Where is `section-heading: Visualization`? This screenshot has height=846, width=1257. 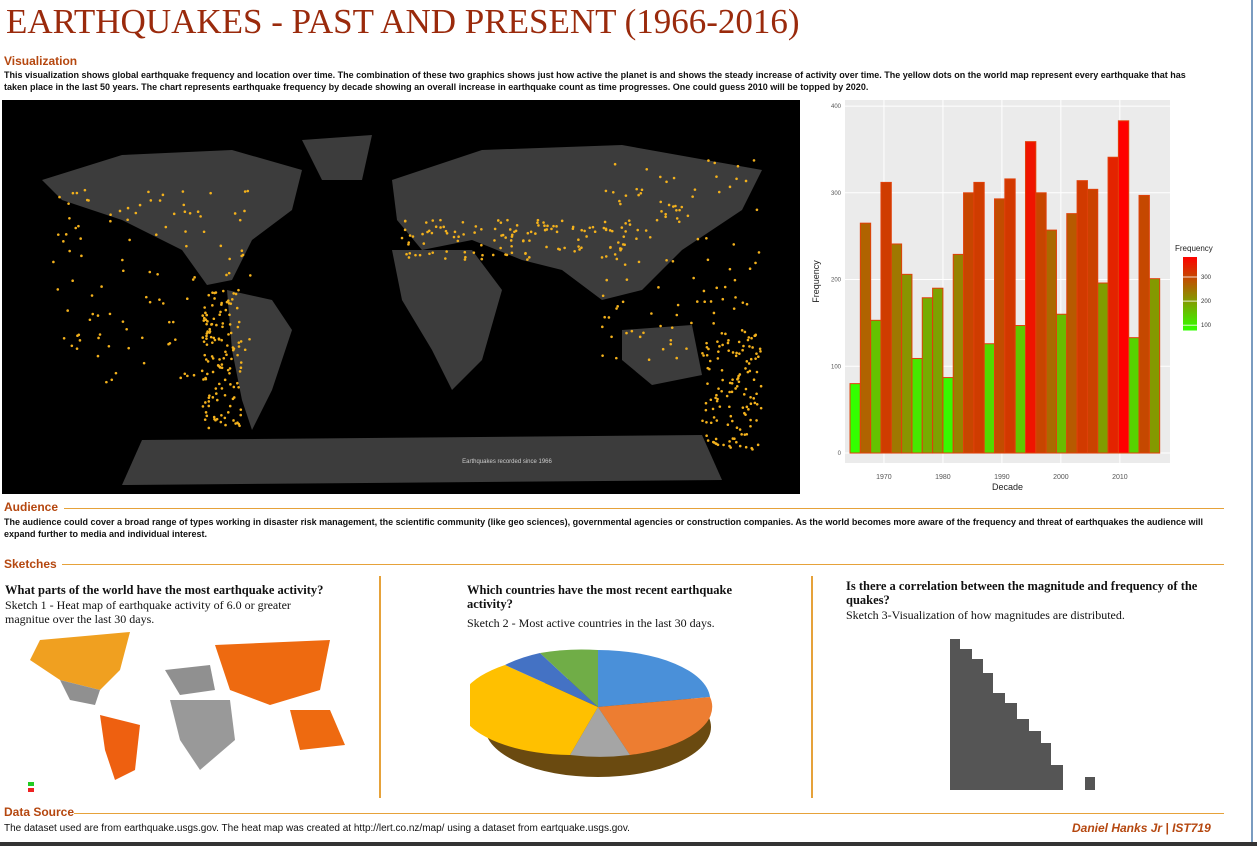 section-heading: Visualization is located at coordinates (41, 61).